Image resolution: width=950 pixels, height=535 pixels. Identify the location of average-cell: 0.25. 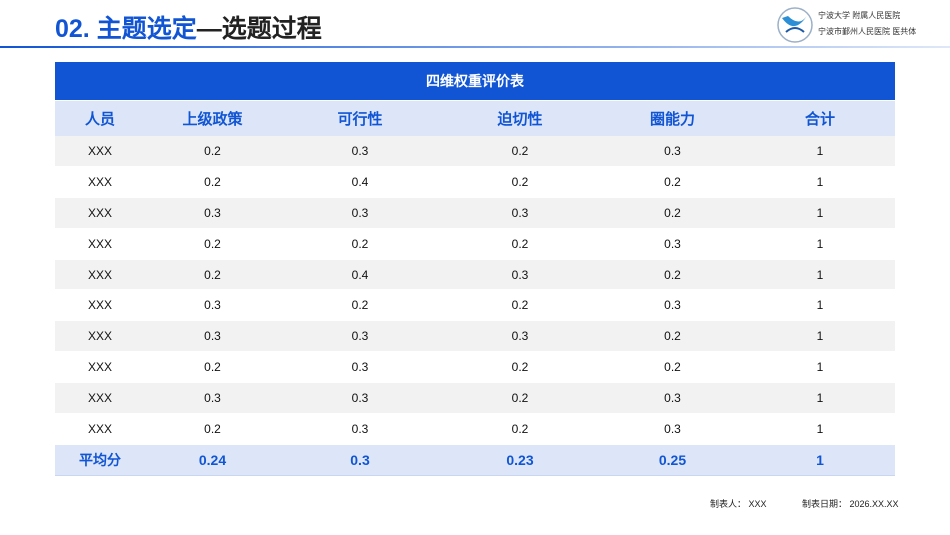
(672, 460).